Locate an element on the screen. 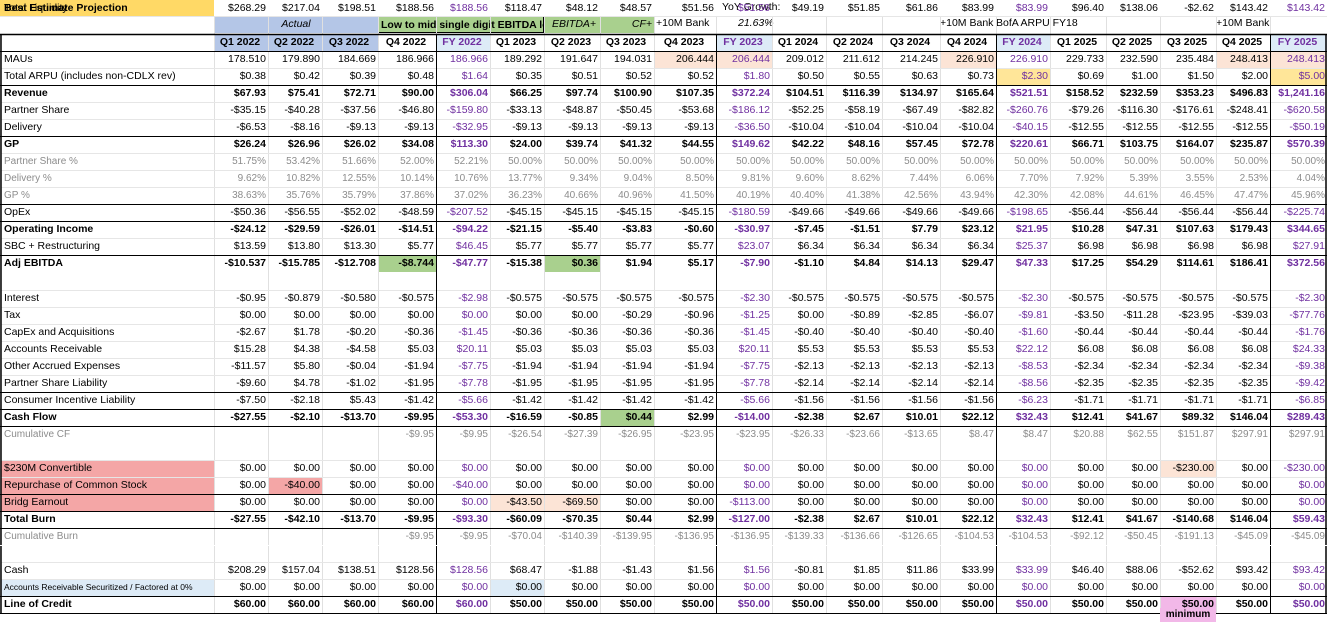 Image resolution: width=1327 pixels, height=622 pixels. table-cell: -$136.95 is located at coordinates (694, 536).